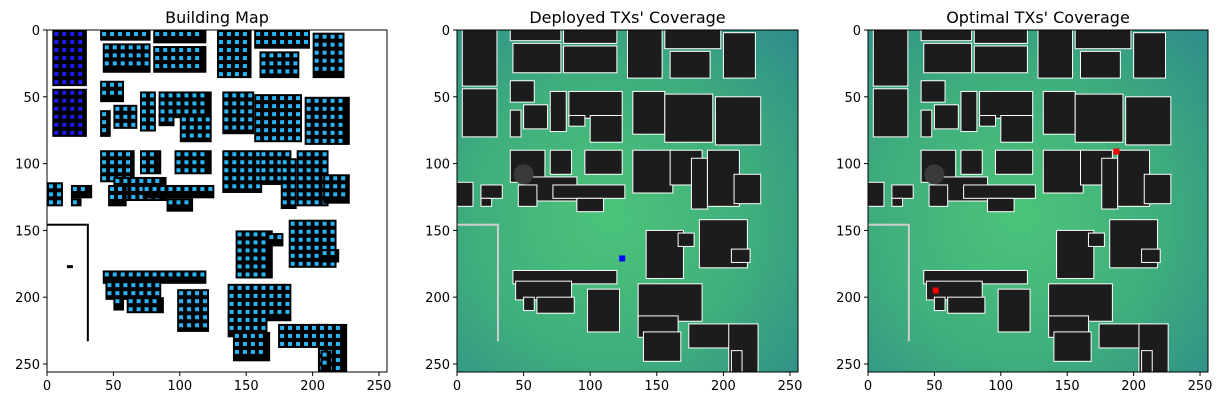 The image size is (1224, 407). Describe the element at coordinates (627, 17) in the screenshot. I see `panel-title: Deployed TXs' Coverage` at that location.